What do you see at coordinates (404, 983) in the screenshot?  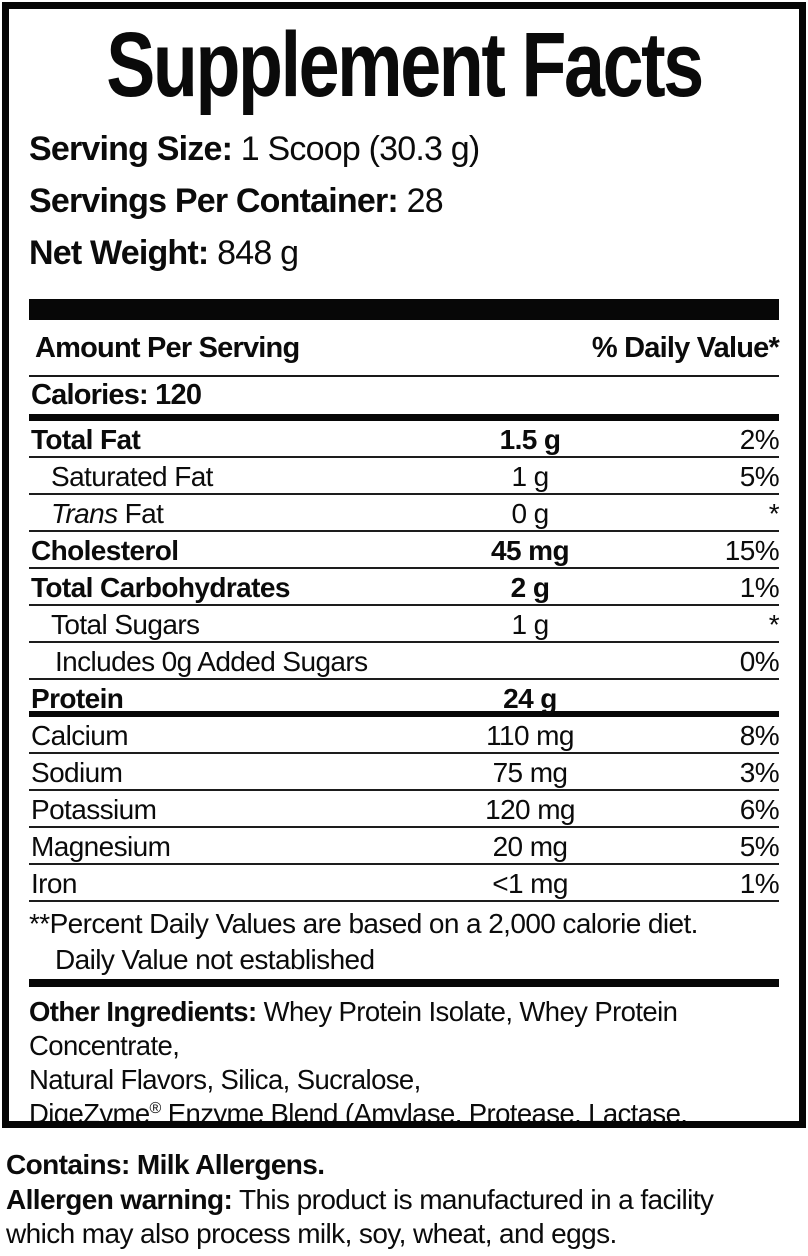 I see `thick-divider-bottom` at bounding box center [404, 983].